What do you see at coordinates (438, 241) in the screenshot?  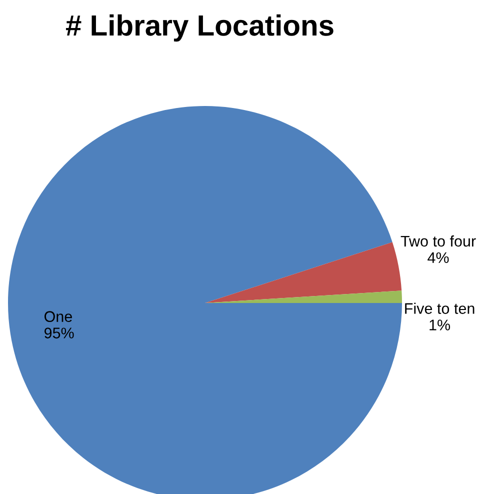 I see `slice-label: Two to four` at bounding box center [438, 241].